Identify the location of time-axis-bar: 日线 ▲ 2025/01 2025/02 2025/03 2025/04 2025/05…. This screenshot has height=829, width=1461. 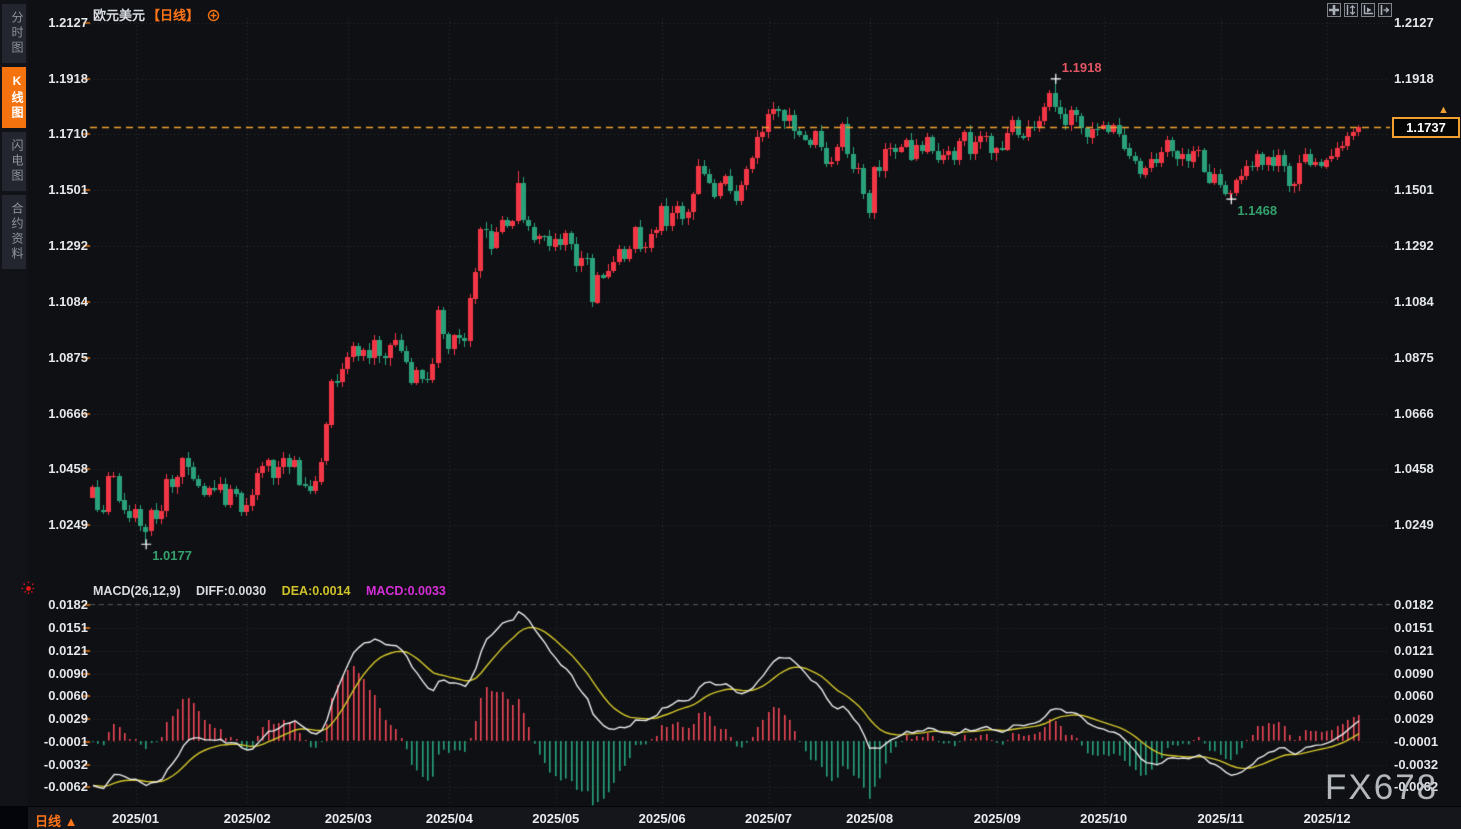
(744, 817).